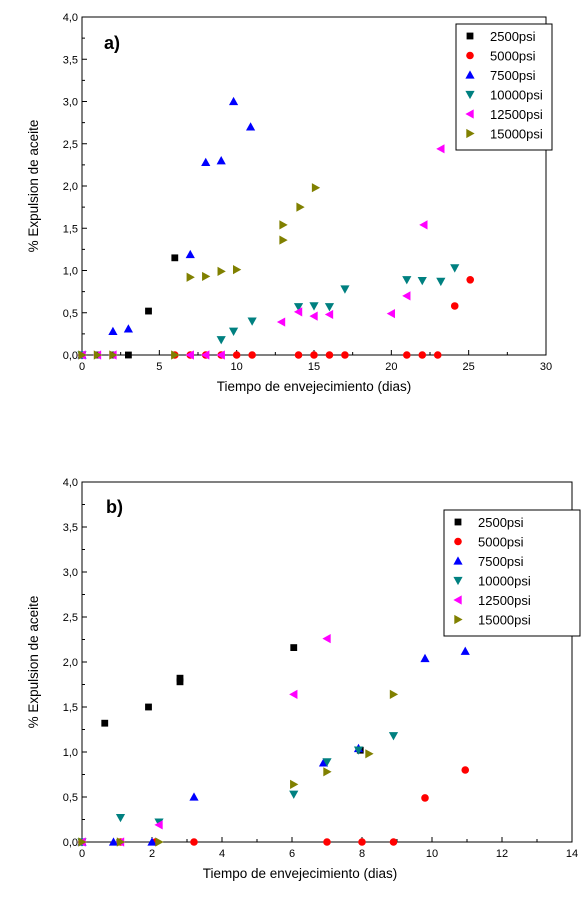  I want to click on y-tick-label: 1,0, so click(70, 272).